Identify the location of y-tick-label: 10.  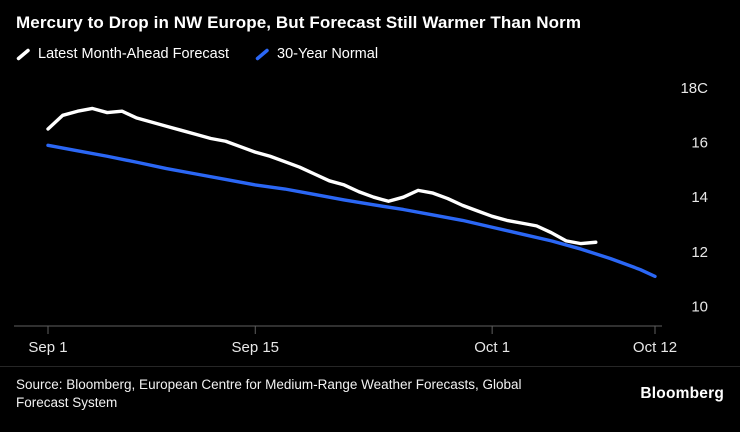
(699, 306).